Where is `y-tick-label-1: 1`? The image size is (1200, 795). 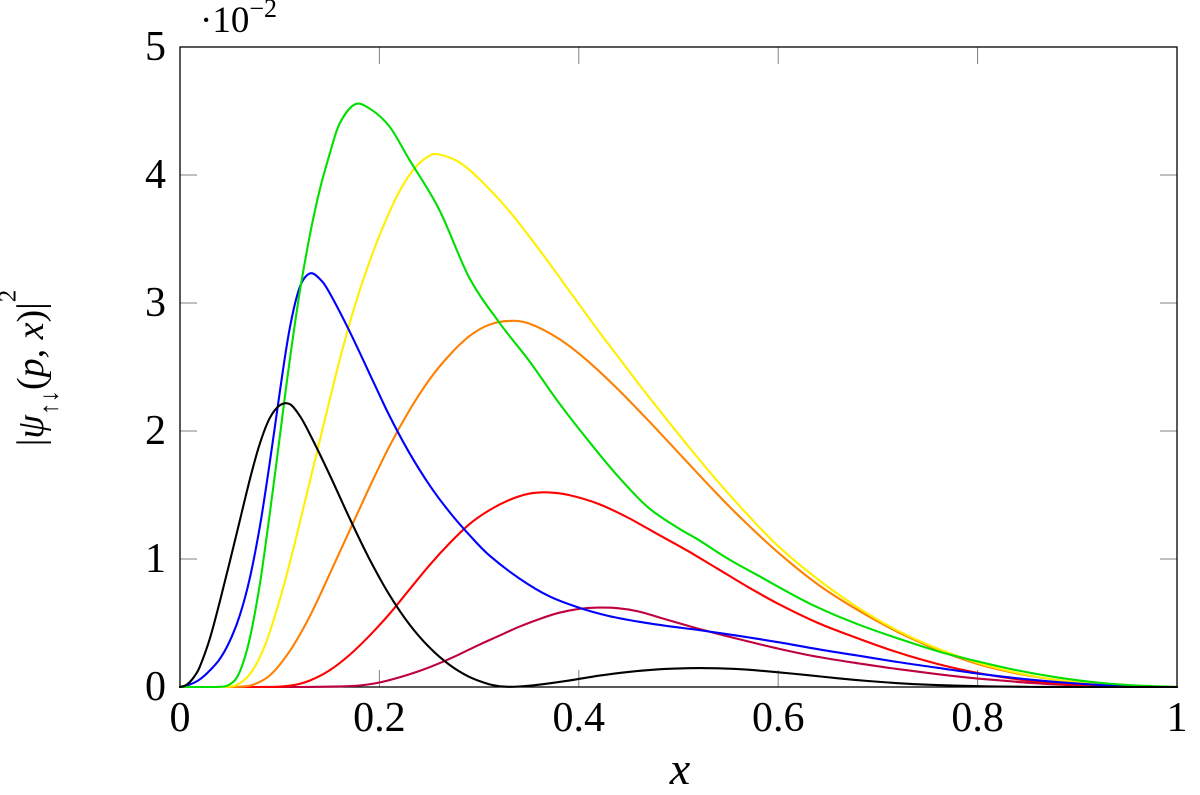 y-tick-label-1: 1 is located at coordinates (155, 559).